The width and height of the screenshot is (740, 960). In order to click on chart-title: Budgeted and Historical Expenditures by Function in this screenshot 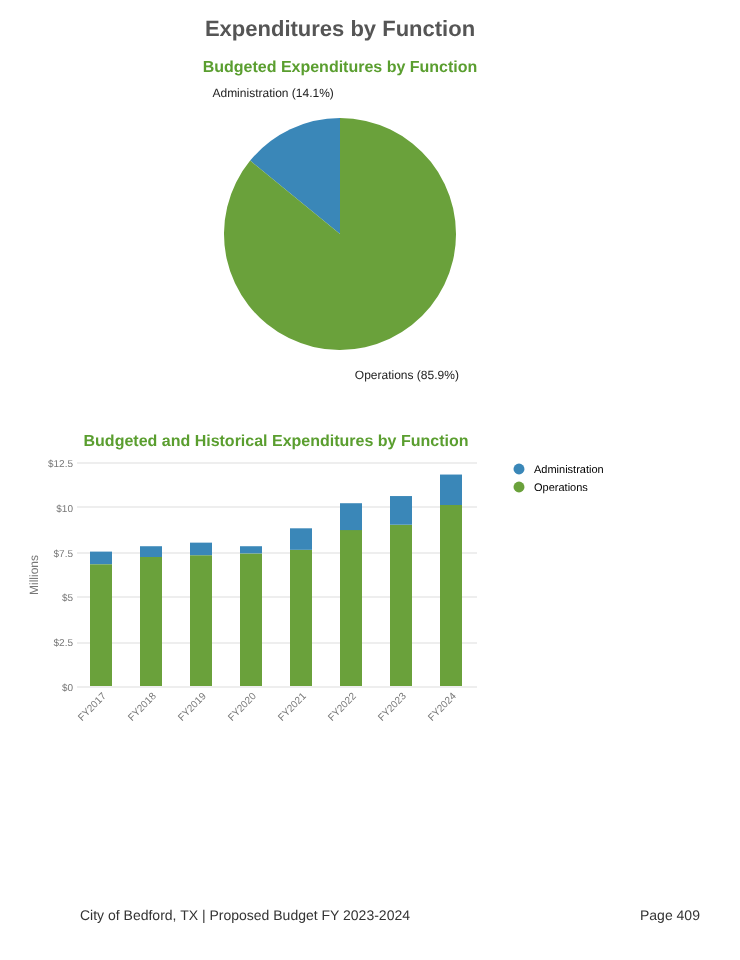, I will do `click(276, 441)`.